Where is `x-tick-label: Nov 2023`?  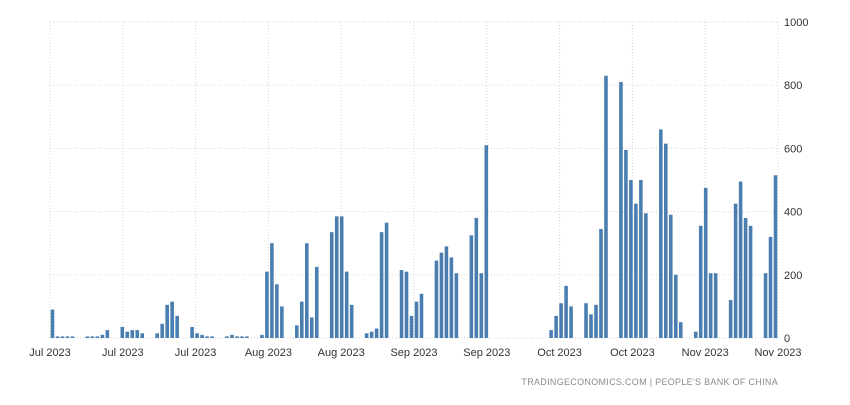
x-tick-label: Nov 2023 is located at coordinates (777, 353).